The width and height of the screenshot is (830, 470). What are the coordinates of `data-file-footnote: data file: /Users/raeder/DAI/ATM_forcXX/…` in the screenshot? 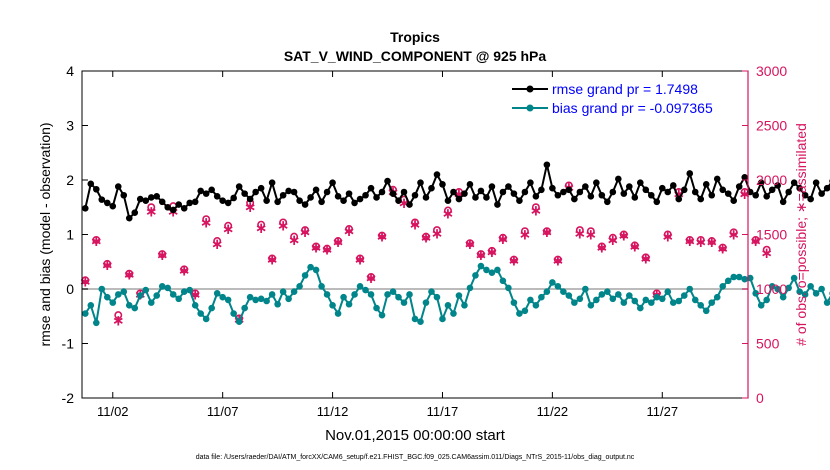 It's located at (415, 457).